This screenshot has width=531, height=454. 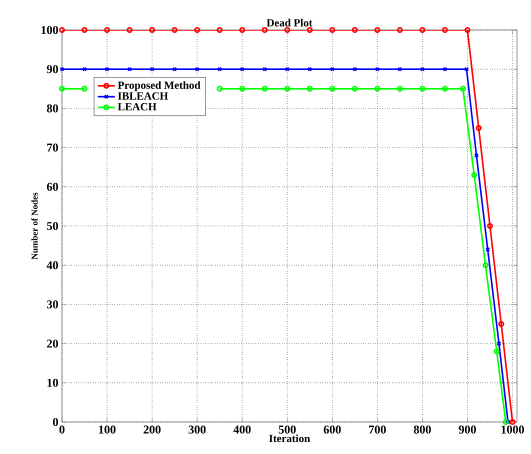 What do you see at coordinates (52, 108) in the screenshot?
I see `y-tick-label: 80` at bounding box center [52, 108].